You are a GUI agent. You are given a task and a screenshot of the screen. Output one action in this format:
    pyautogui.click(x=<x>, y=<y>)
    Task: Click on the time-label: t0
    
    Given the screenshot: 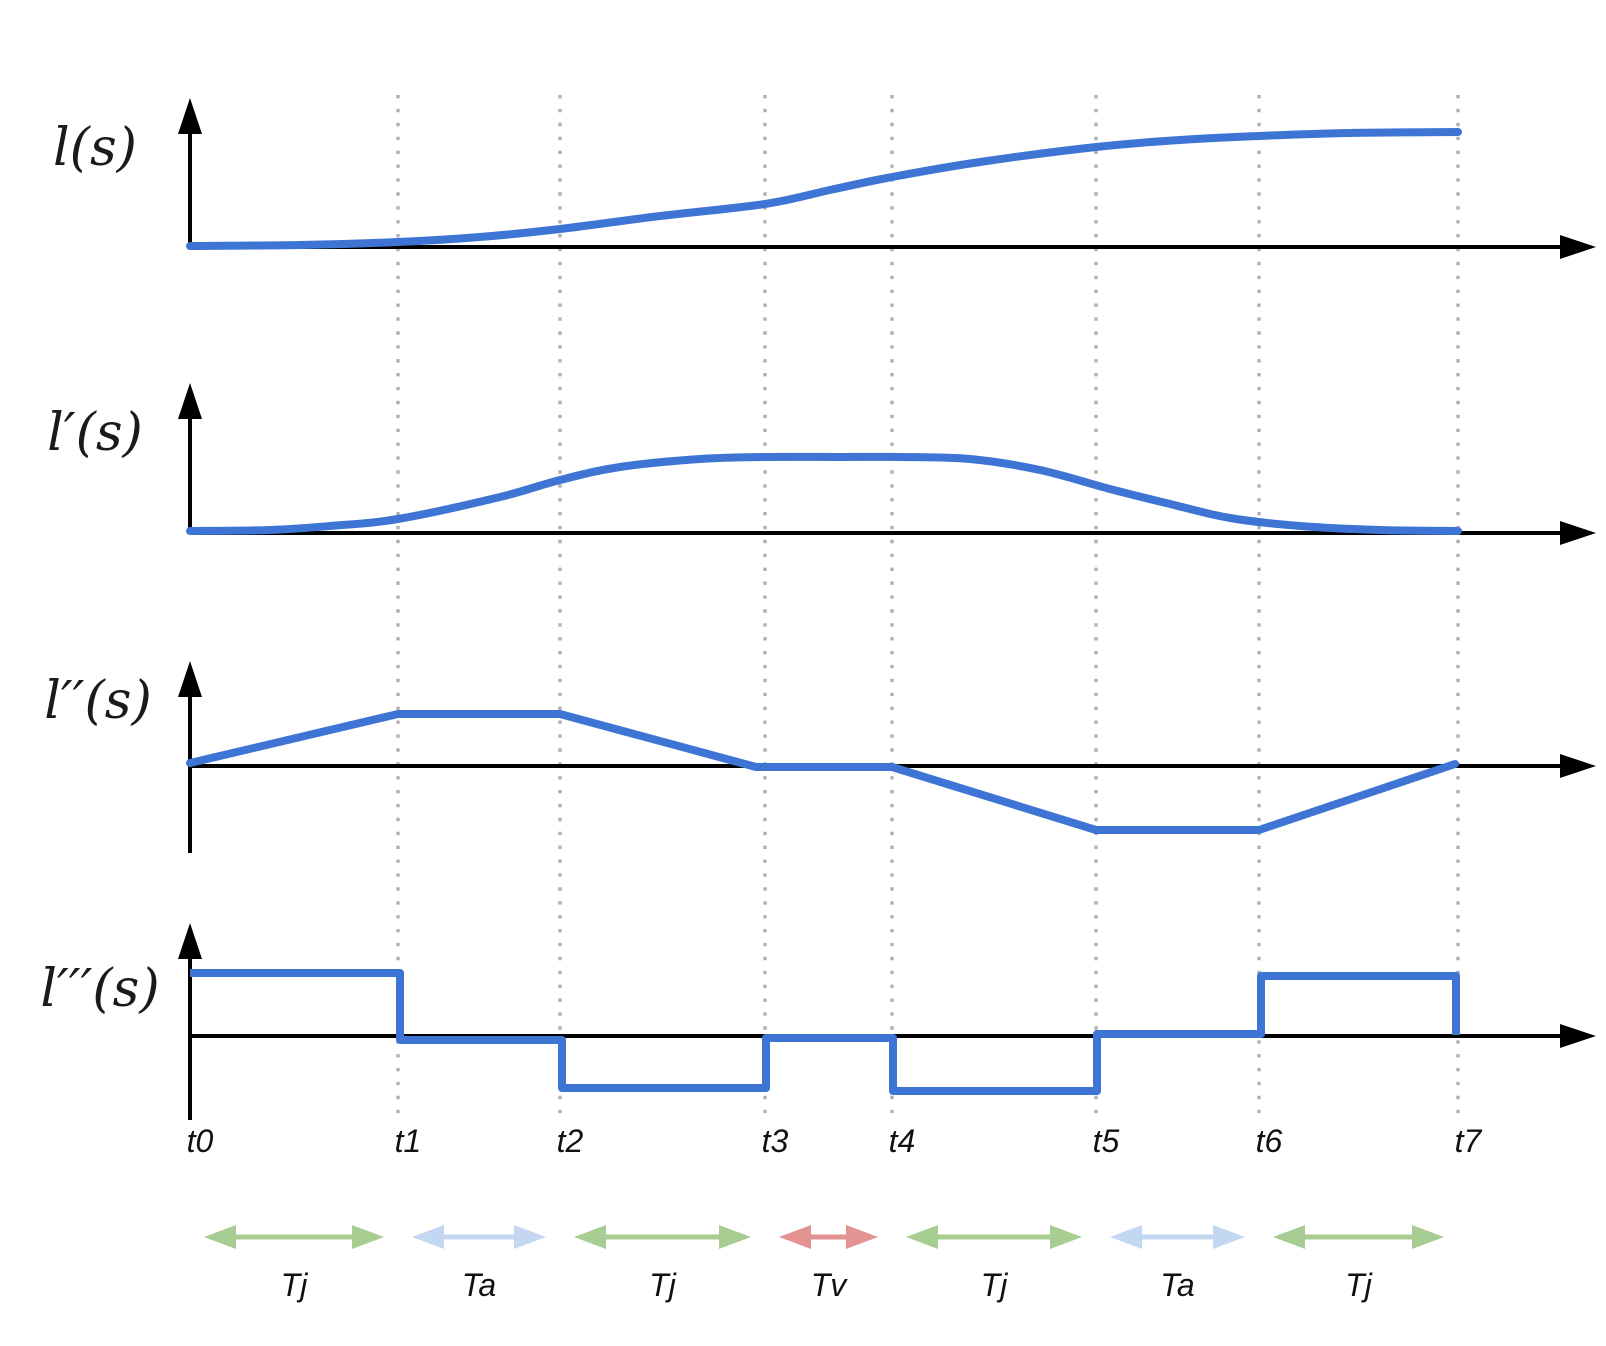 What is the action you would take?
    pyautogui.click(x=200, y=1141)
    